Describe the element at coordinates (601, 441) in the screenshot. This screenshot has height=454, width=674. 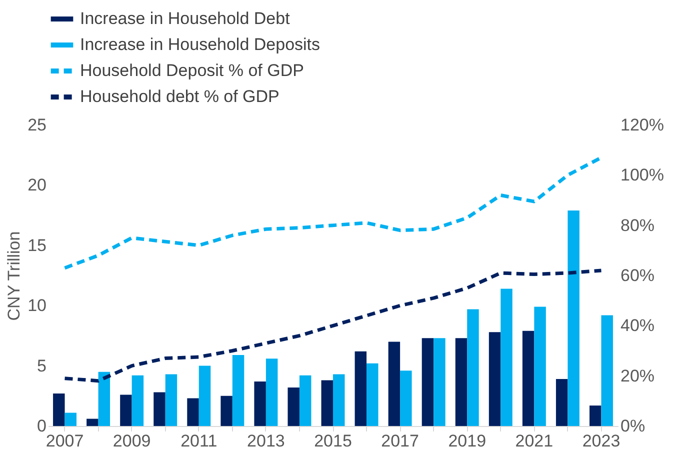
I see `x-tick-label: 2023` at that location.